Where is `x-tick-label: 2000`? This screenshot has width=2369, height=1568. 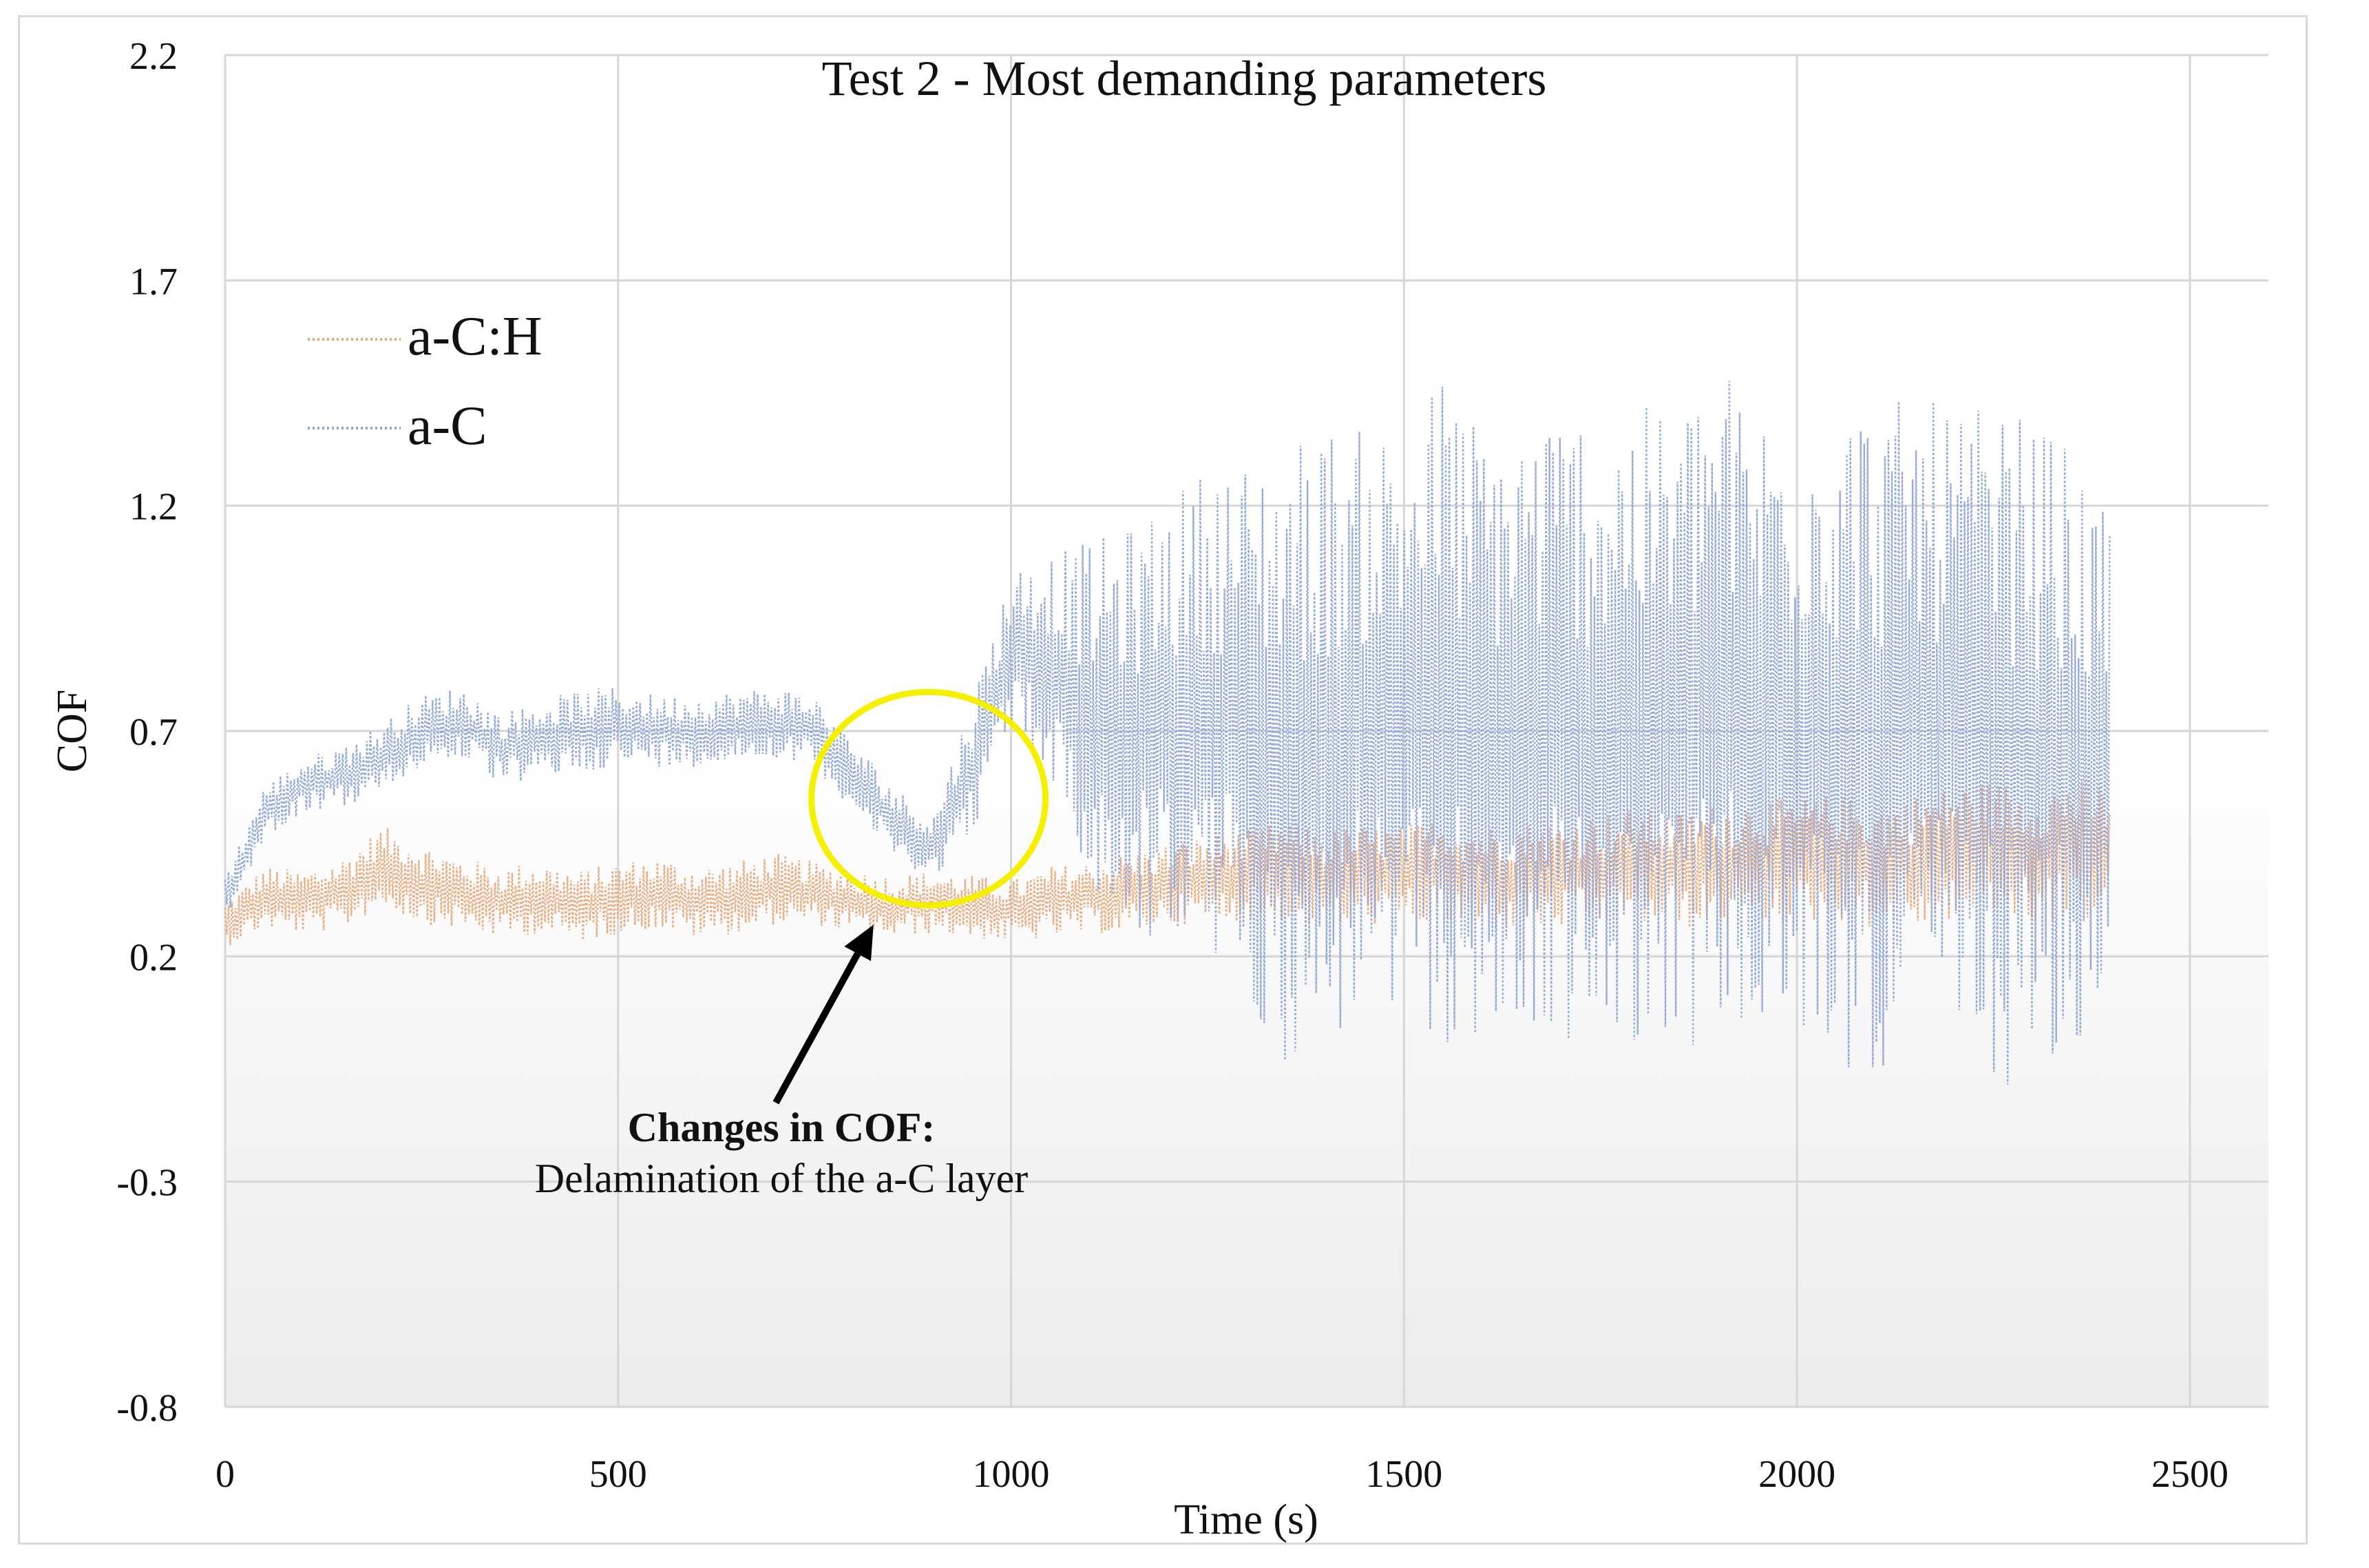
x-tick-label: 2000 is located at coordinates (1797, 1475).